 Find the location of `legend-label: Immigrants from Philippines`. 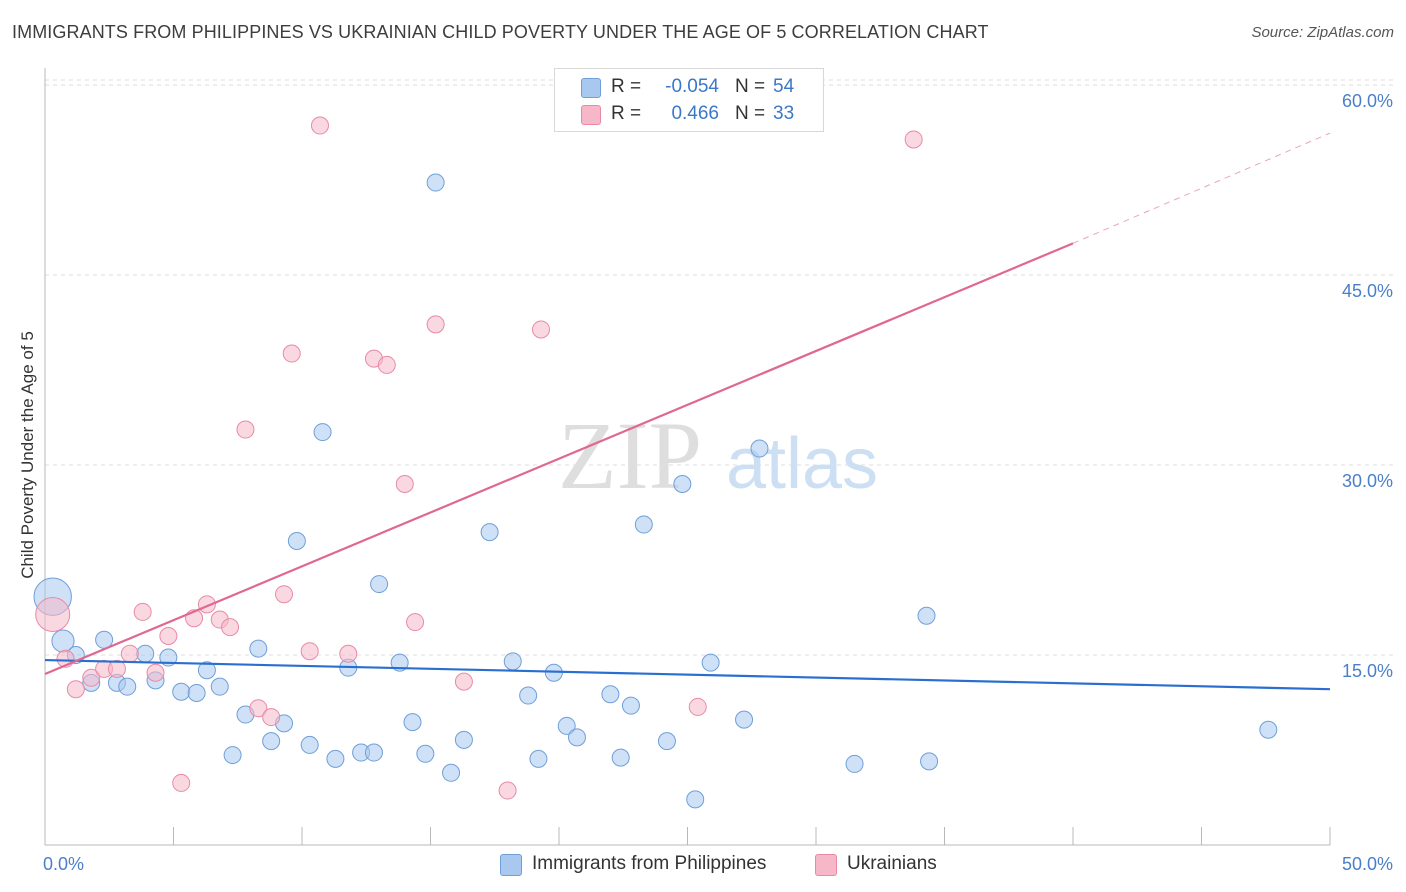

legend-label: Immigrants from Philippines is located at coordinates (649, 863).